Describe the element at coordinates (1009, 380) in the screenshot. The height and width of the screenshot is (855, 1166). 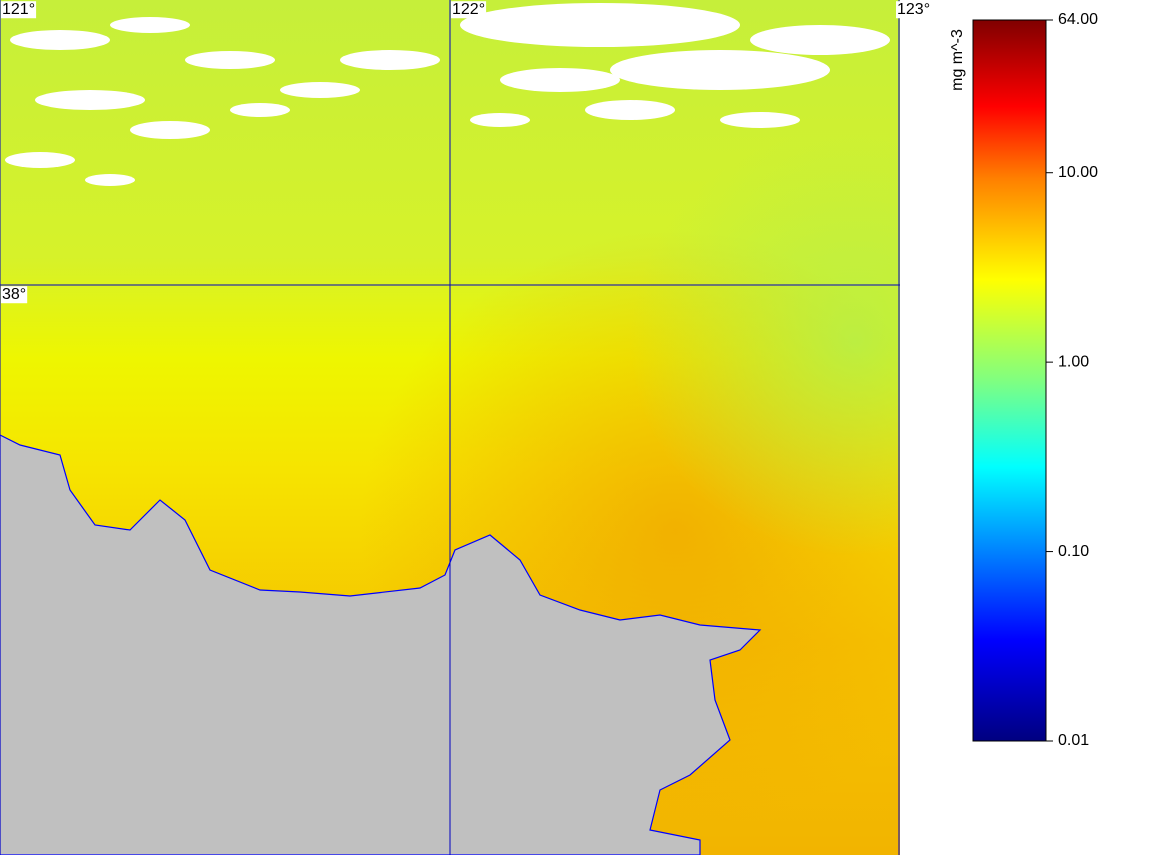
I see `colorbar` at that location.